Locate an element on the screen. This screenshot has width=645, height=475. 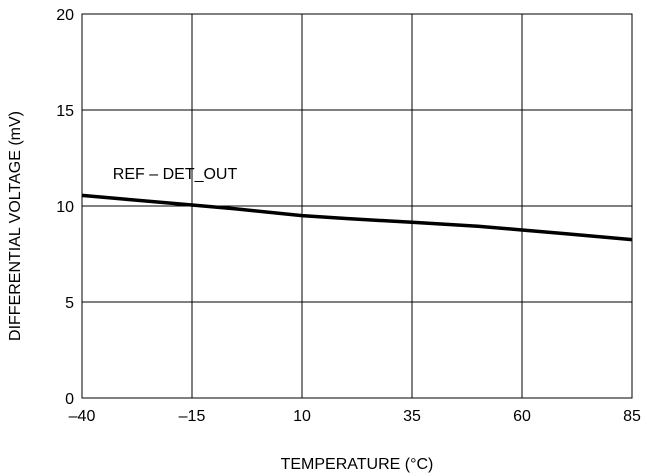
x-tick-label: 35 is located at coordinates (412, 416).